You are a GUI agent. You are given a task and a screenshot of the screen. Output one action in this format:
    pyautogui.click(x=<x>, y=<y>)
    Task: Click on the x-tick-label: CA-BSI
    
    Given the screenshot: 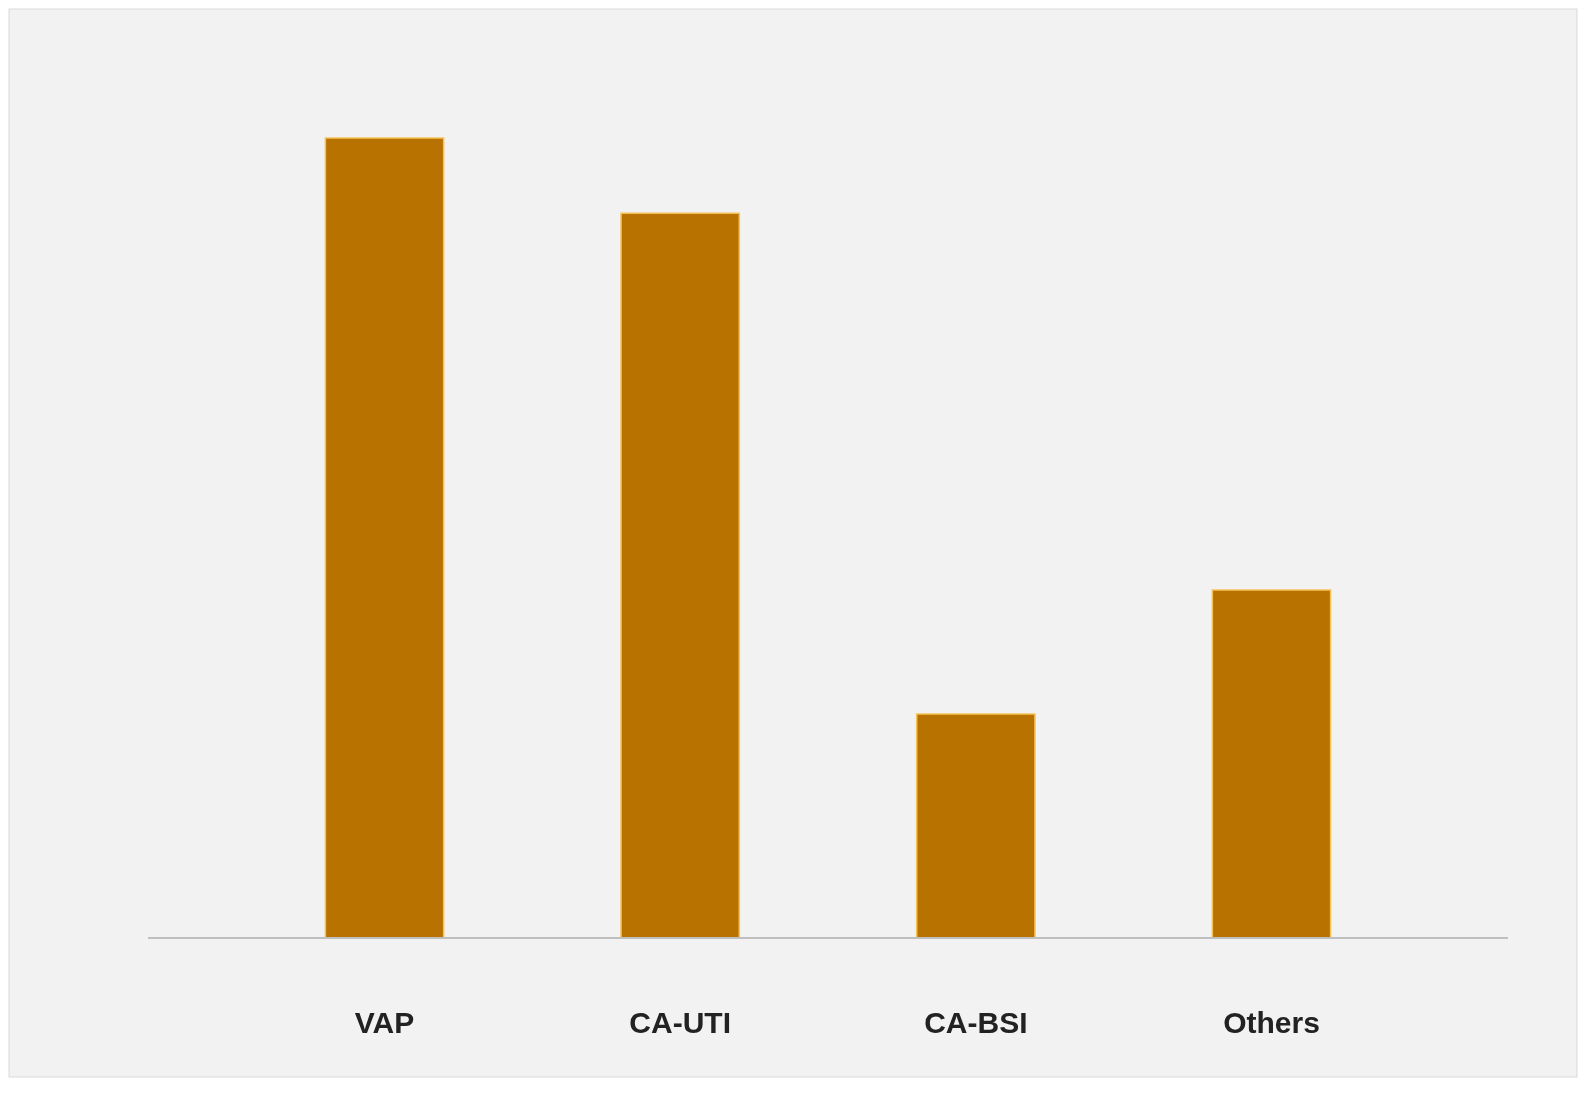 What is the action you would take?
    pyautogui.click(x=976, y=1022)
    